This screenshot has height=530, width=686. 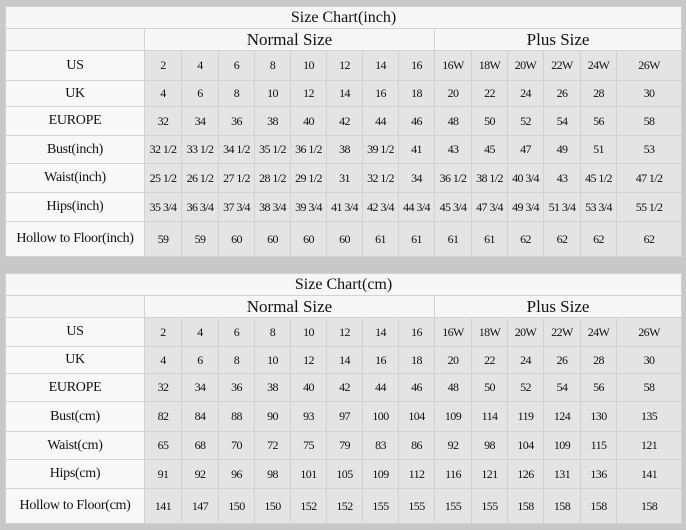 I want to click on table-cell: 88, so click(x=236, y=416).